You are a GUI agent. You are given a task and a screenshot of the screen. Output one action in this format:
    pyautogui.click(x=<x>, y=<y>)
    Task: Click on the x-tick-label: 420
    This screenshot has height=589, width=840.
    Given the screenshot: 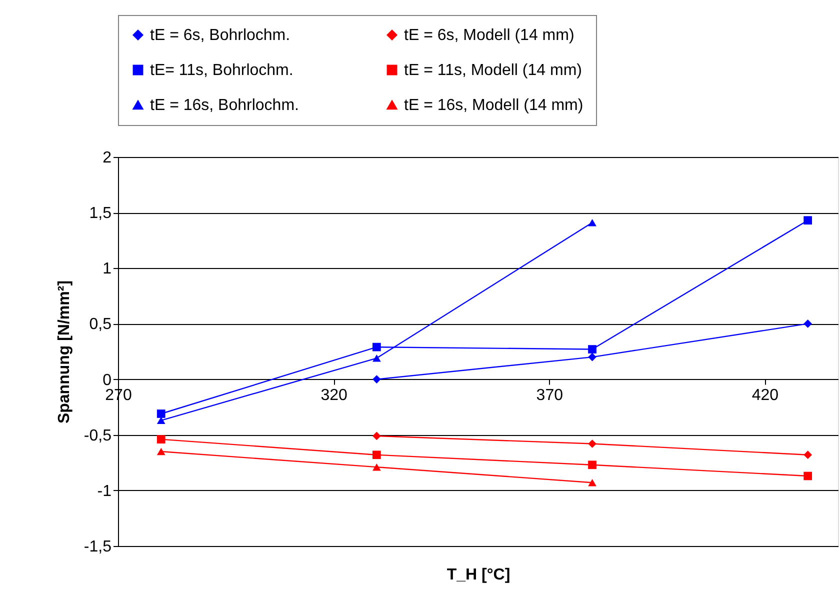 What is the action you would take?
    pyautogui.click(x=765, y=395)
    